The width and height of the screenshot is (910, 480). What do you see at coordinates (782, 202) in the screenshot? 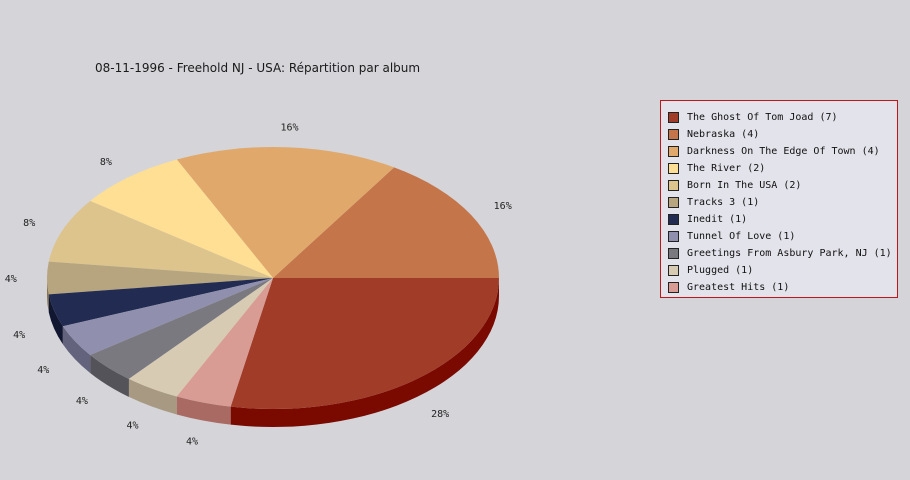
I see `legend-item: Tracks 3 (1)` at bounding box center [782, 202].